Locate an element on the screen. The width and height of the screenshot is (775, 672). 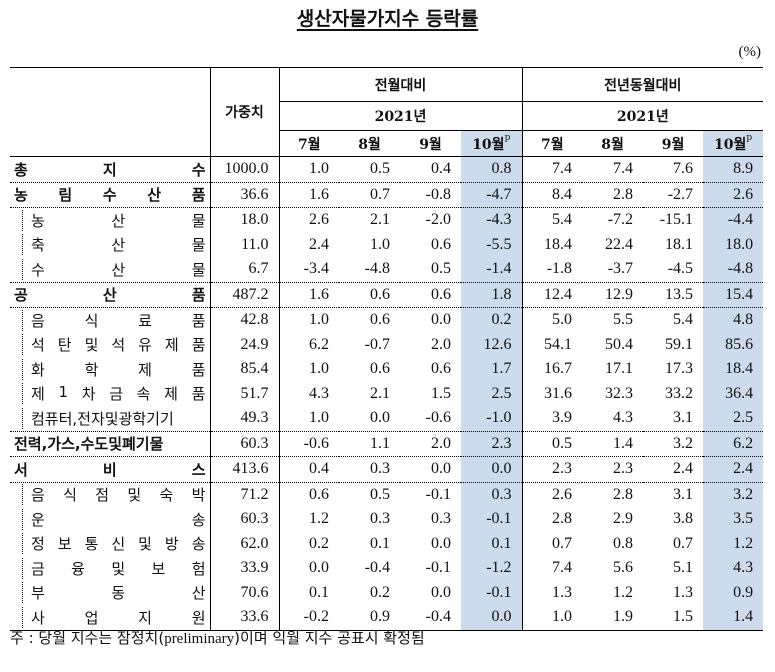
yoy-cell: -15.1 is located at coordinates (673, 220).